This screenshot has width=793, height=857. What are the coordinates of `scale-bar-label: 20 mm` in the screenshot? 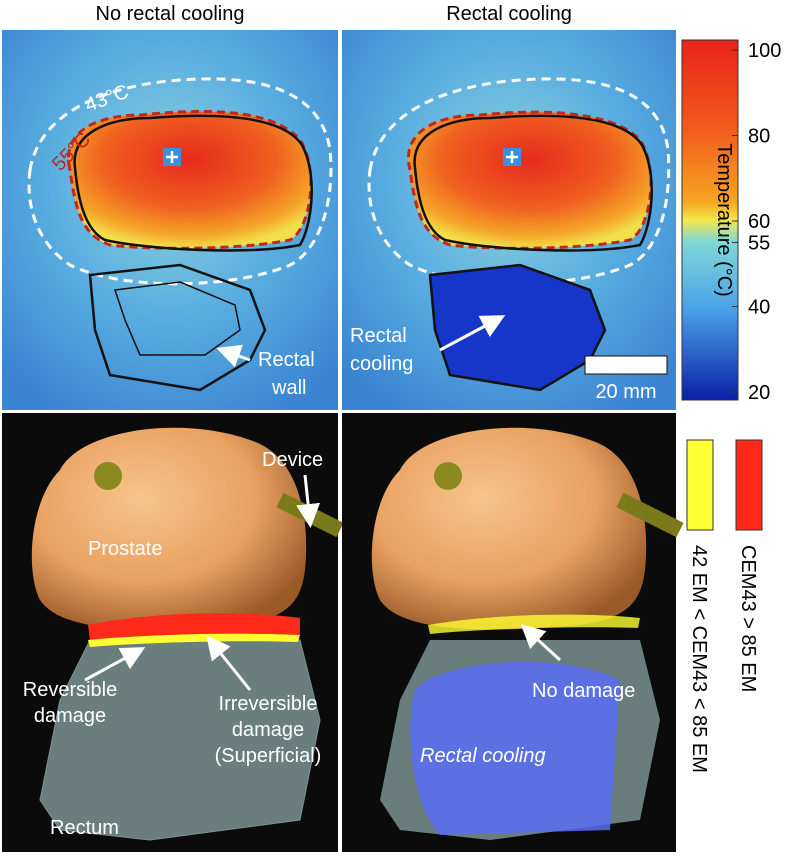 It's located at (625, 392).